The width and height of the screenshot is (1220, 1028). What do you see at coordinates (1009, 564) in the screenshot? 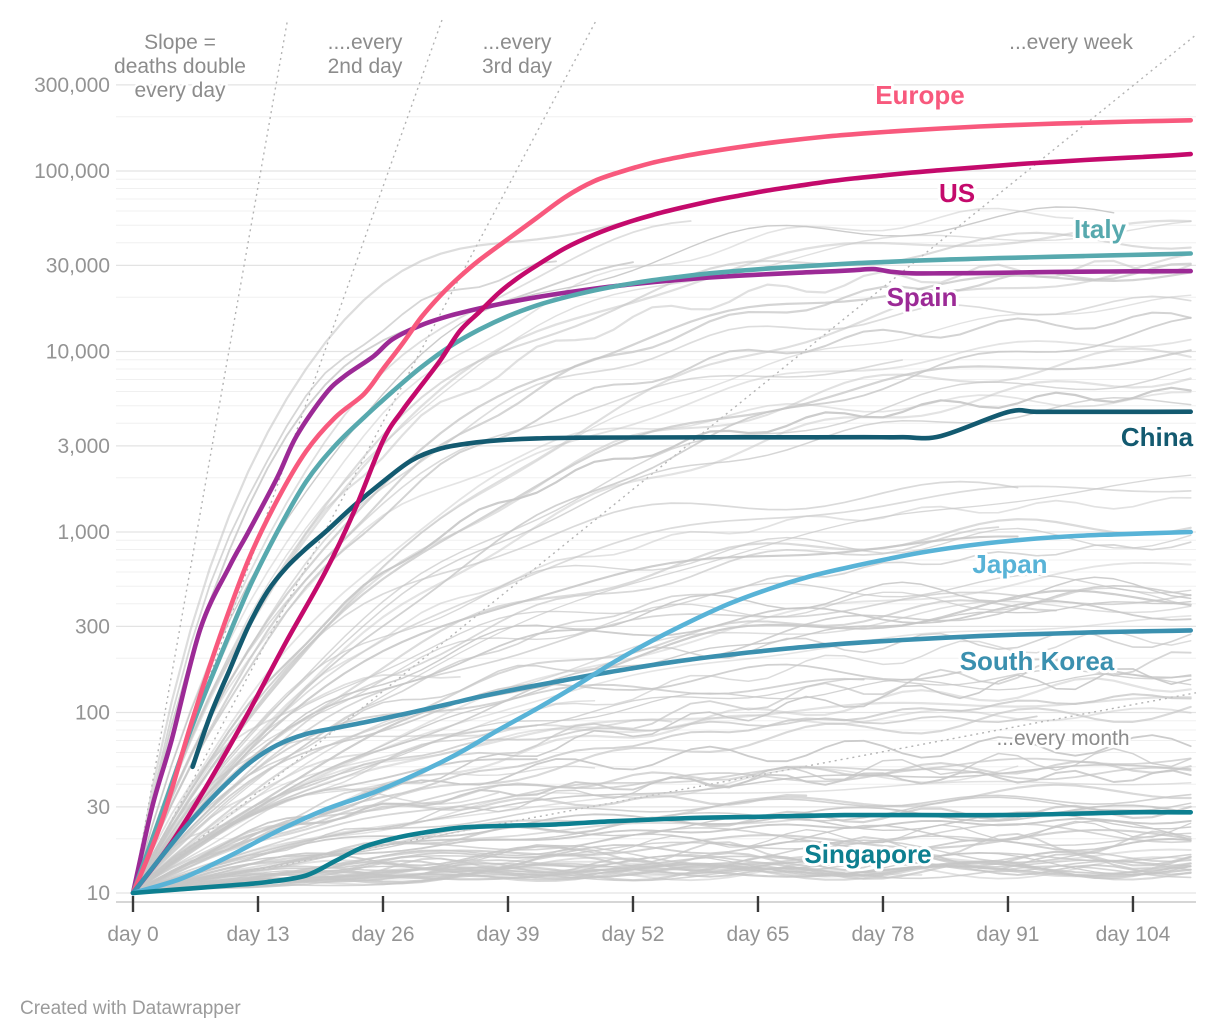
I see `series-label-japan: Japan` at bounding box center [1009, 564].